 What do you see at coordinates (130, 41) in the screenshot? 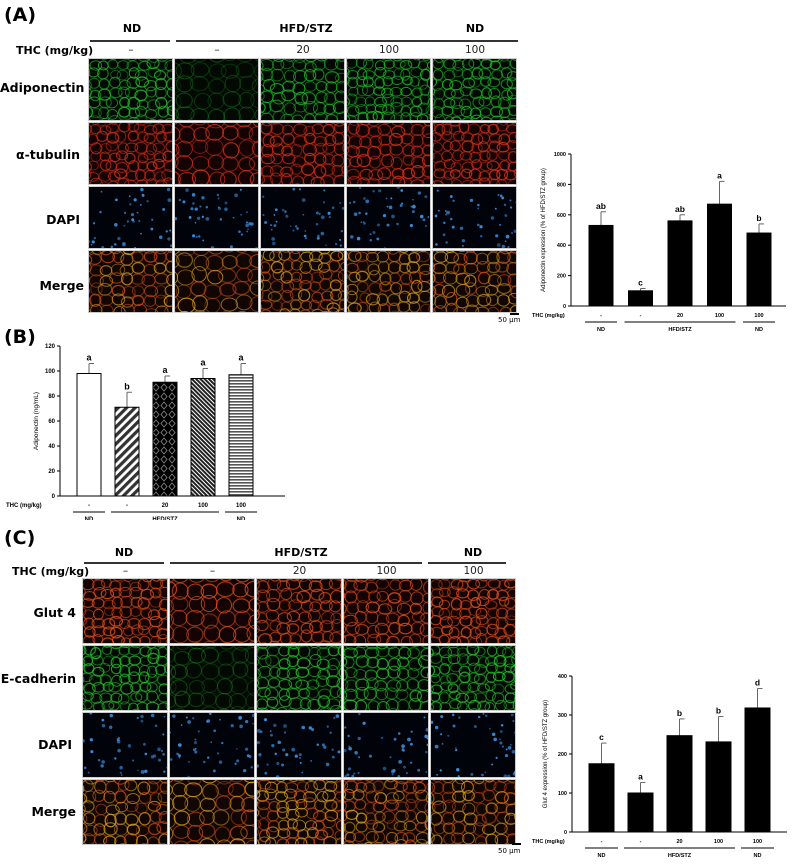
I see `panel-a-group-line-nd` at bounding box center [130, 41].